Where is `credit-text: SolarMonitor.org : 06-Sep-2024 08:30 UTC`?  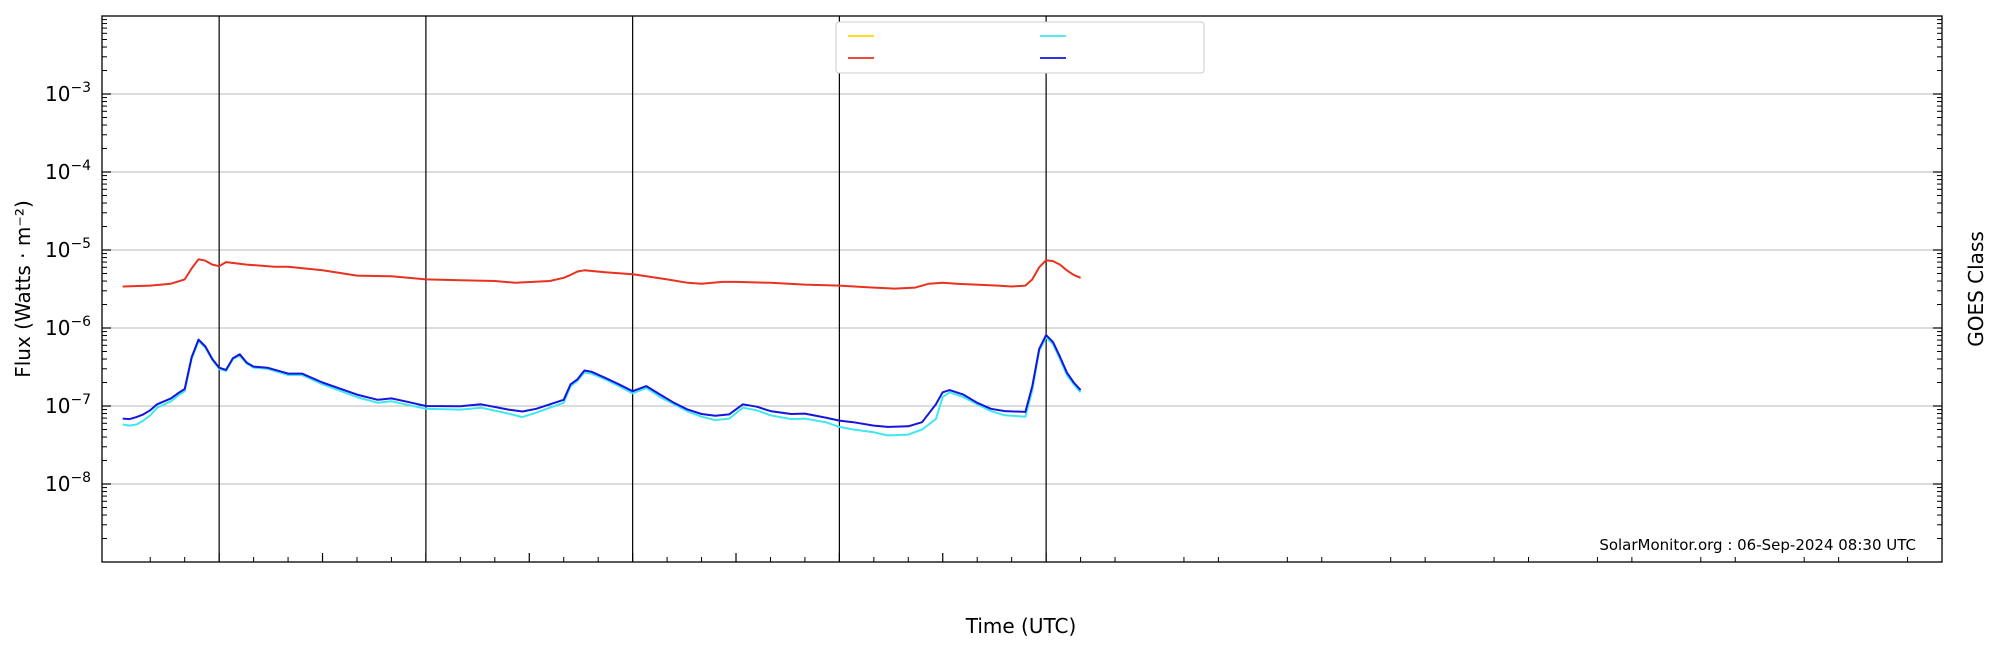 credit-text: SolarMonitor.org : 06-Sep-2024 08:30 UTC is located at coordinates (1757, 545).